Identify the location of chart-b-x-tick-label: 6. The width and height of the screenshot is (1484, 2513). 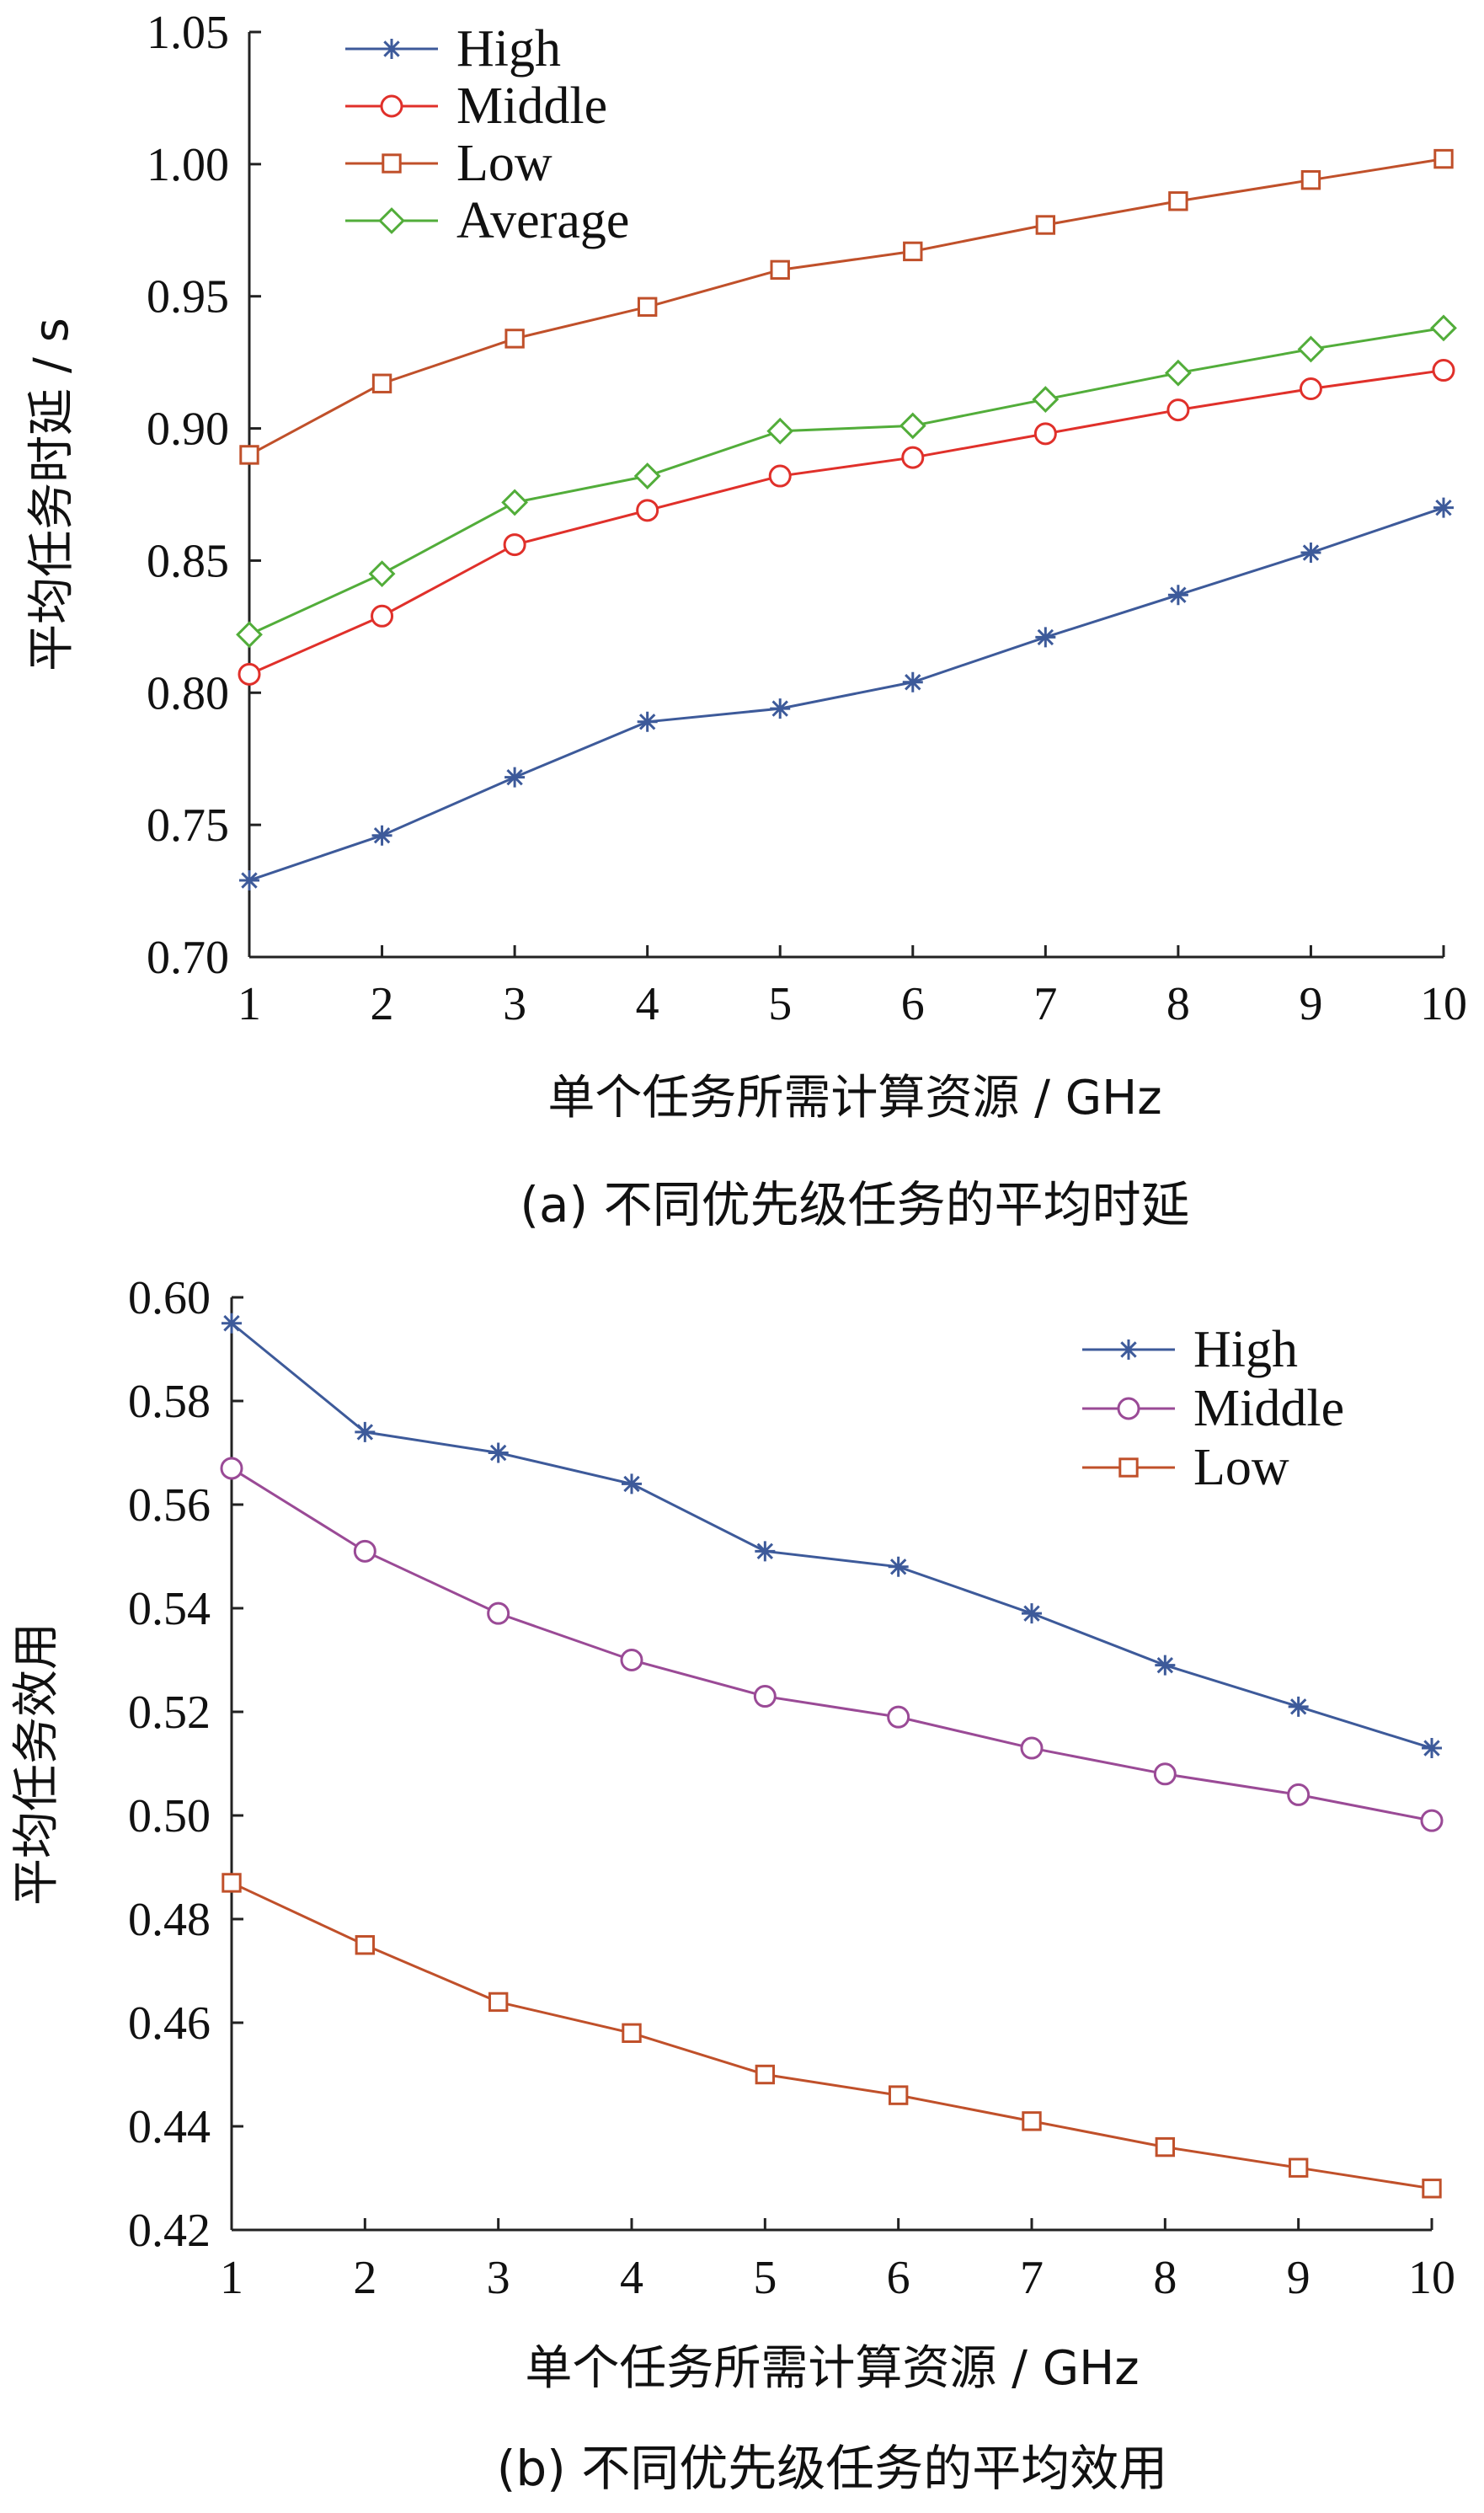
(899, 2278).